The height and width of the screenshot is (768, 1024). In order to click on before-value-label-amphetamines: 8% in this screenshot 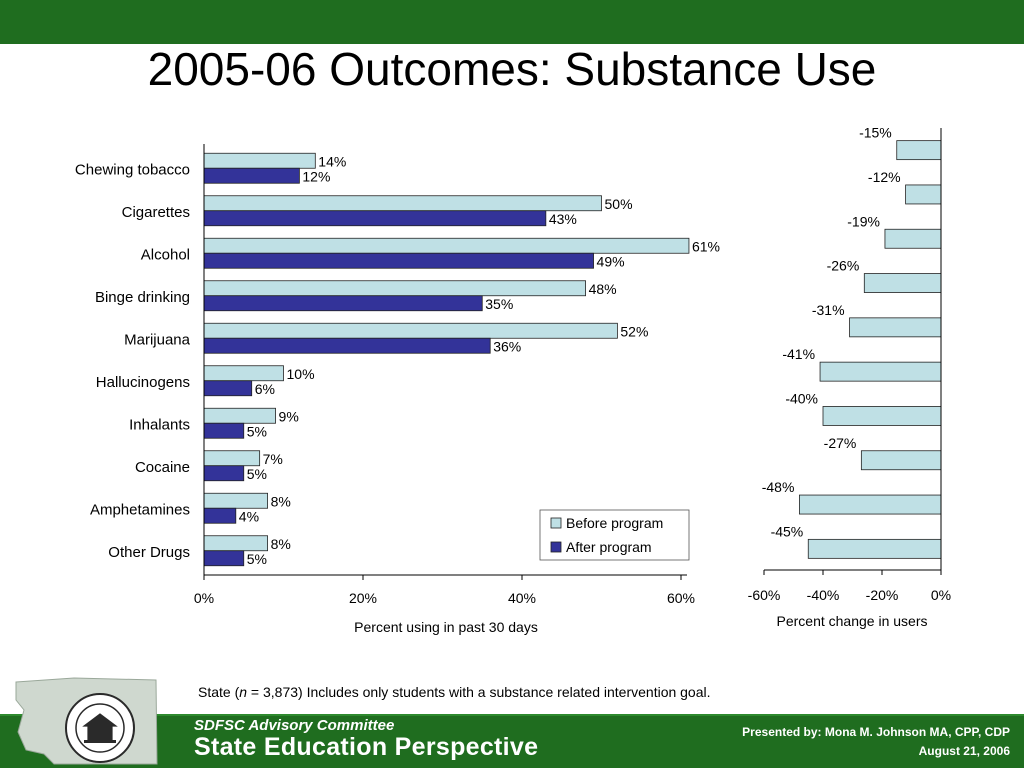, I will do `click(281, 501)`.